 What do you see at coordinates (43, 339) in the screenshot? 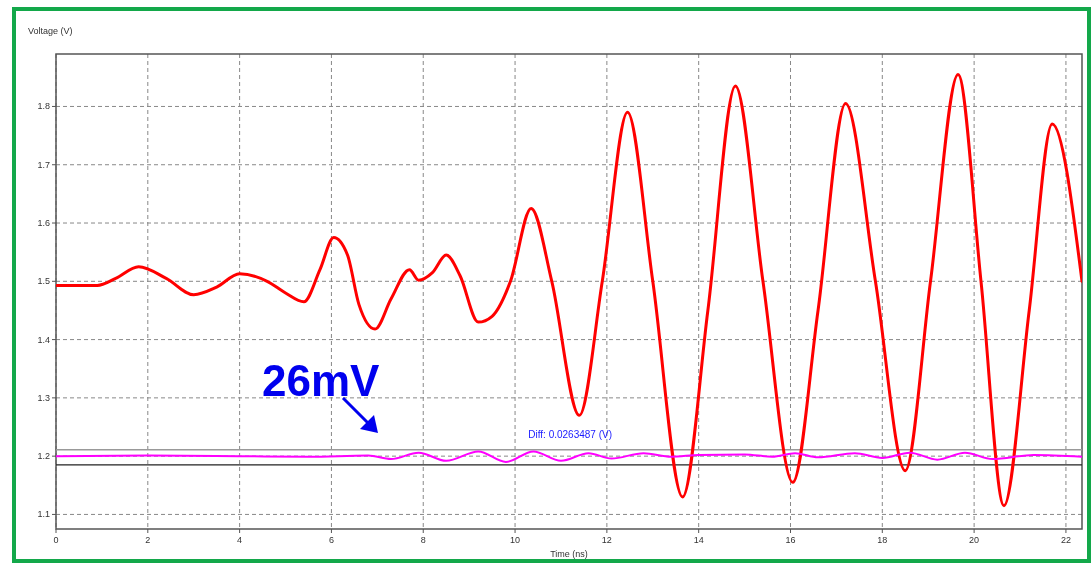
I see `y-tick-label: 1.4` at bounding box center [43, 339].